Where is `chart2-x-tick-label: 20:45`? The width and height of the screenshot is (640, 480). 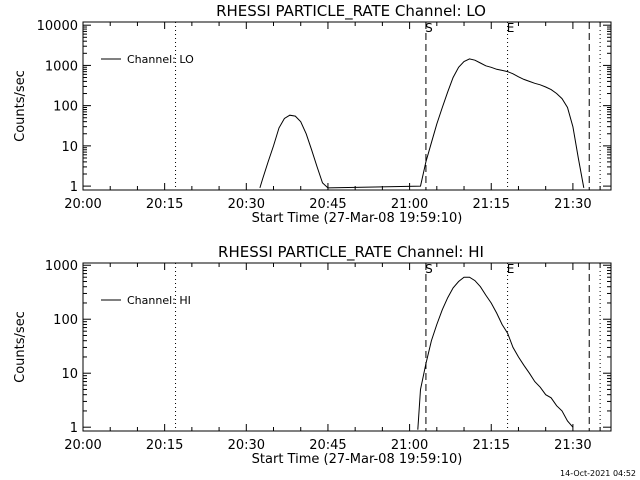
chart2-x-tick-label: 20:45 is located at coordinates (327, 445).